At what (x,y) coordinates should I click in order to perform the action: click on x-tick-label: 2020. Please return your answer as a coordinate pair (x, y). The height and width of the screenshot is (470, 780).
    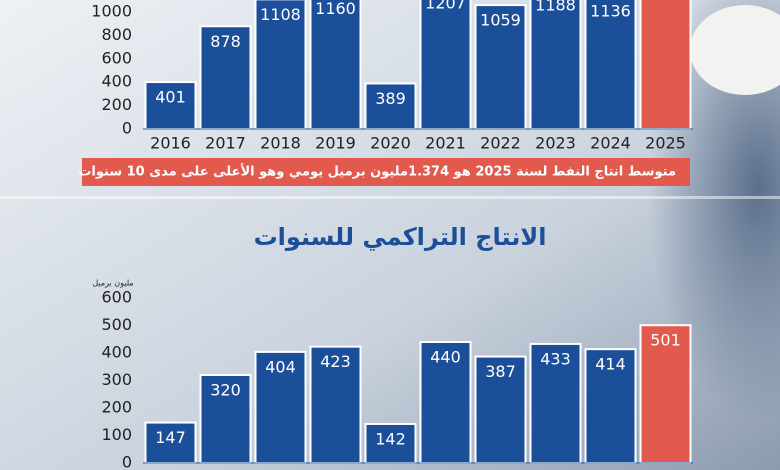
    Looking at the image, I should click on (390, 143).